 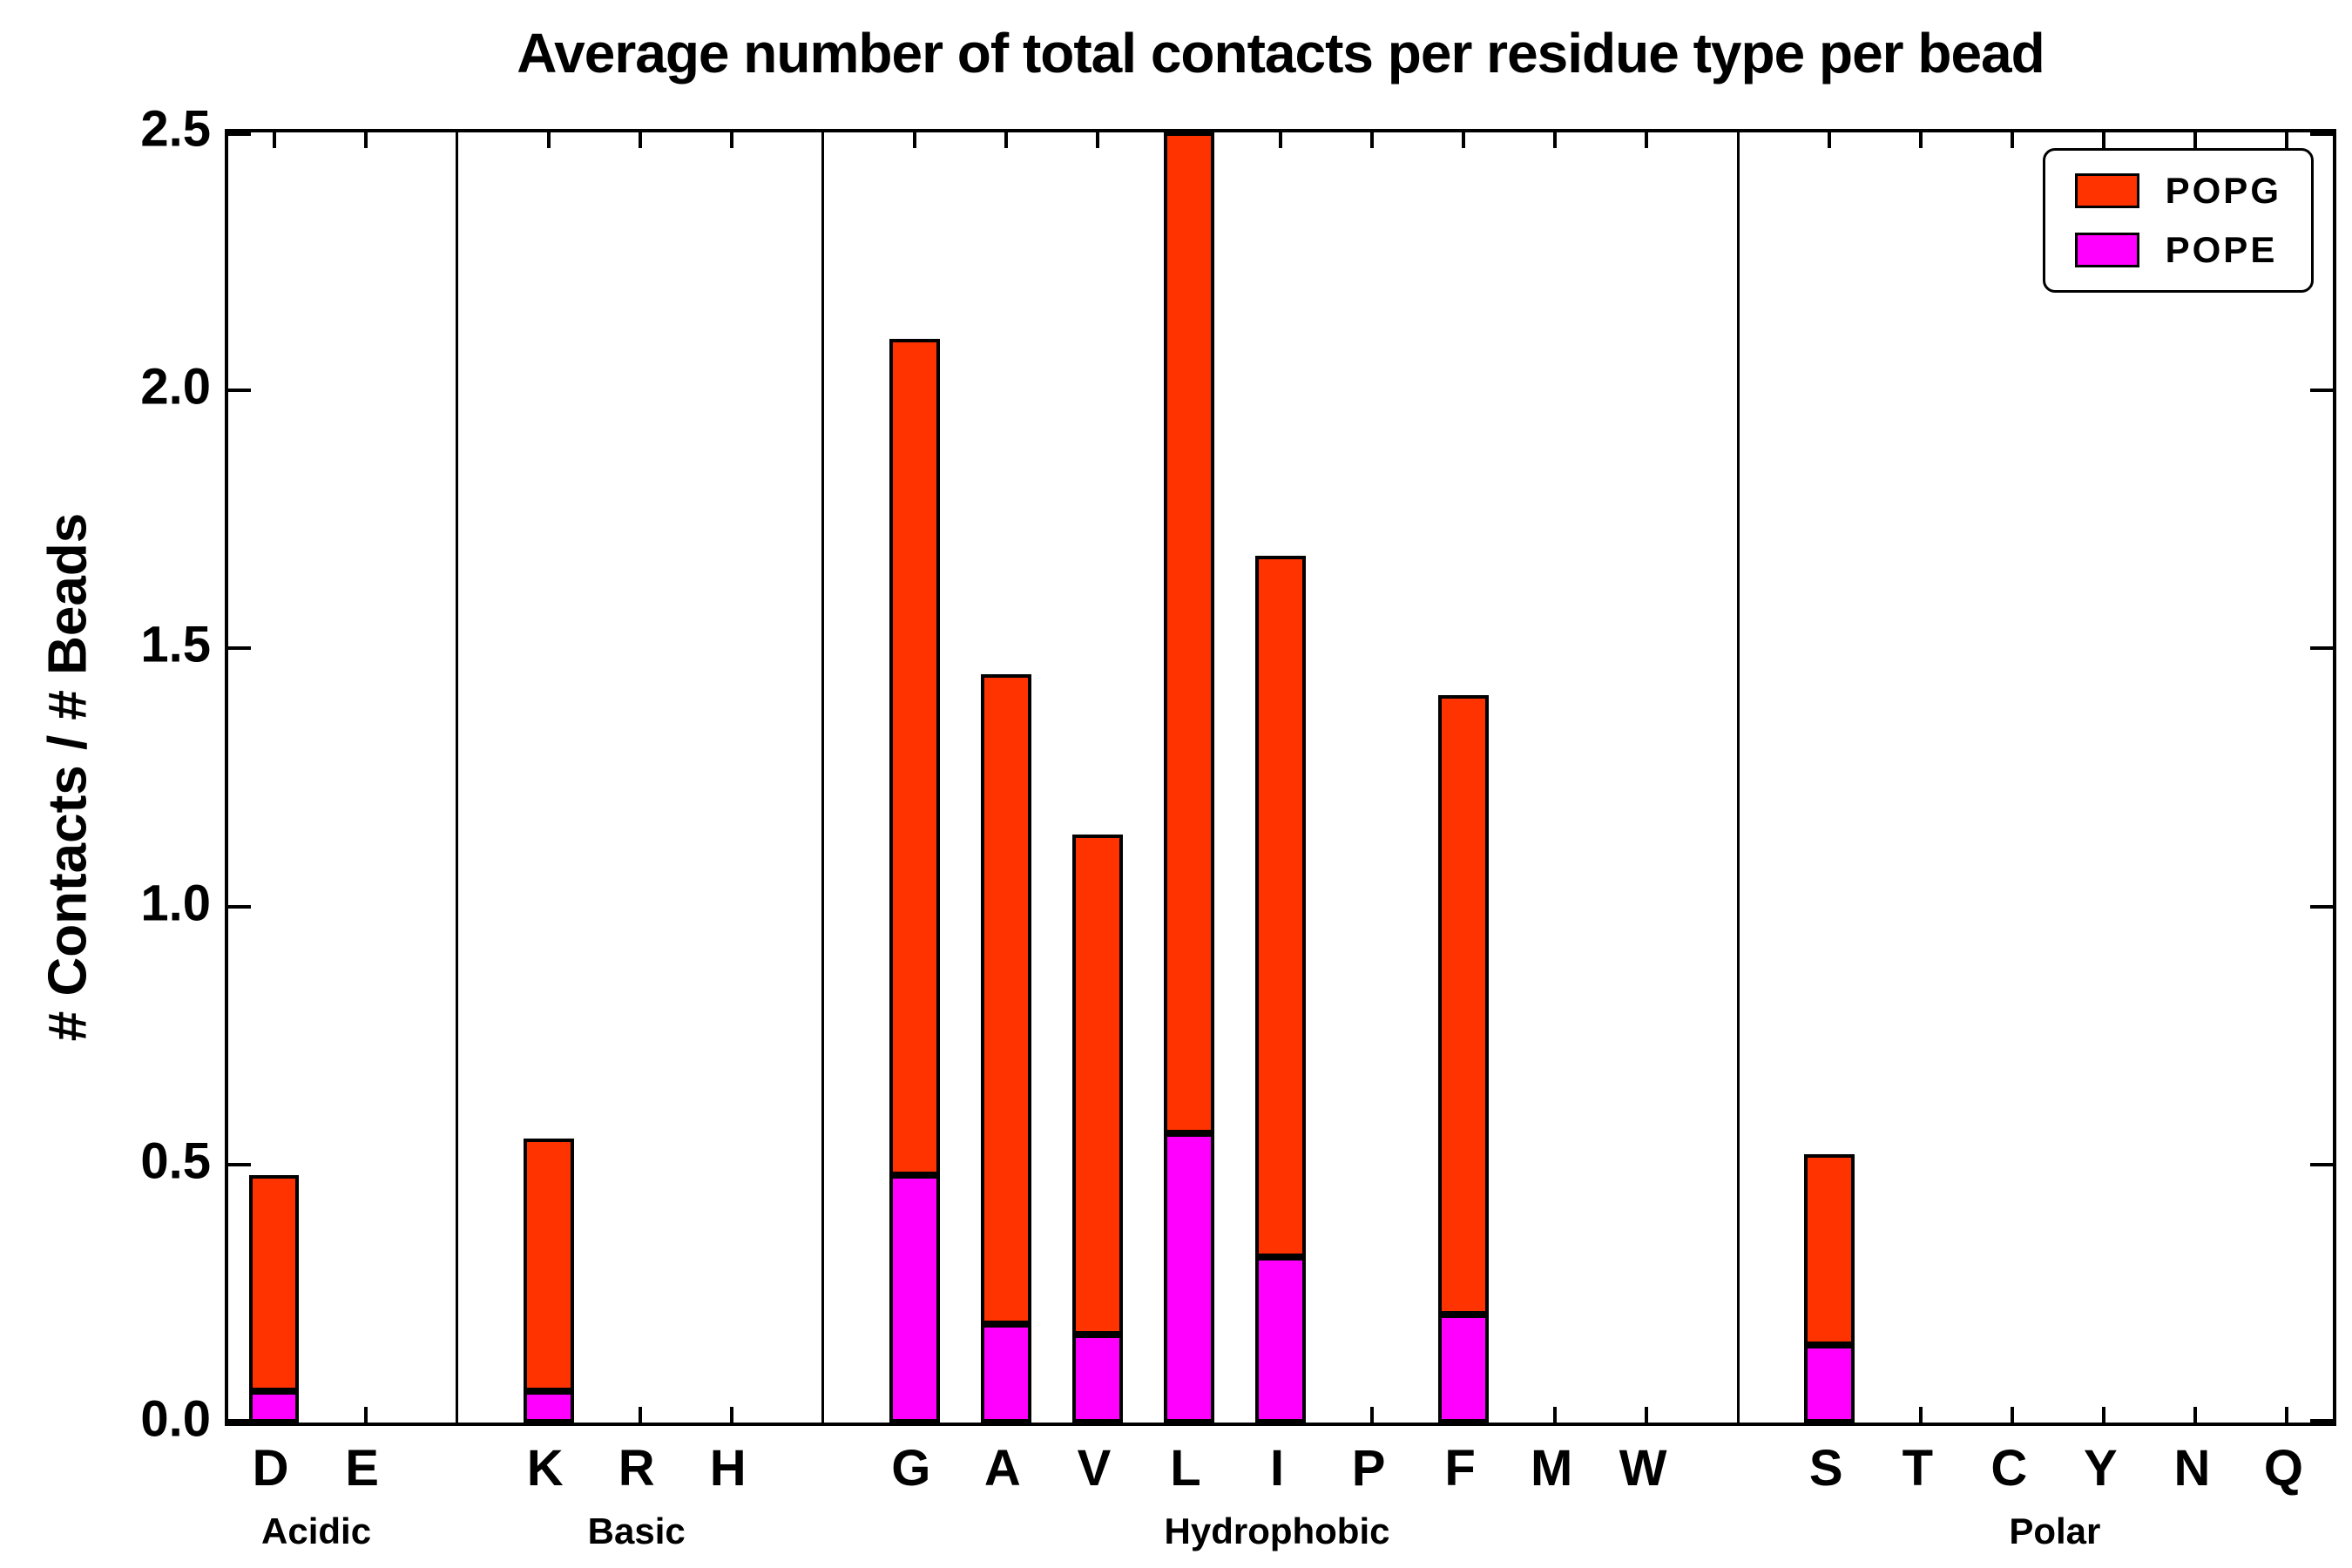 I want to click on x-tick-label-e: E, so click(x=362, y=1468).